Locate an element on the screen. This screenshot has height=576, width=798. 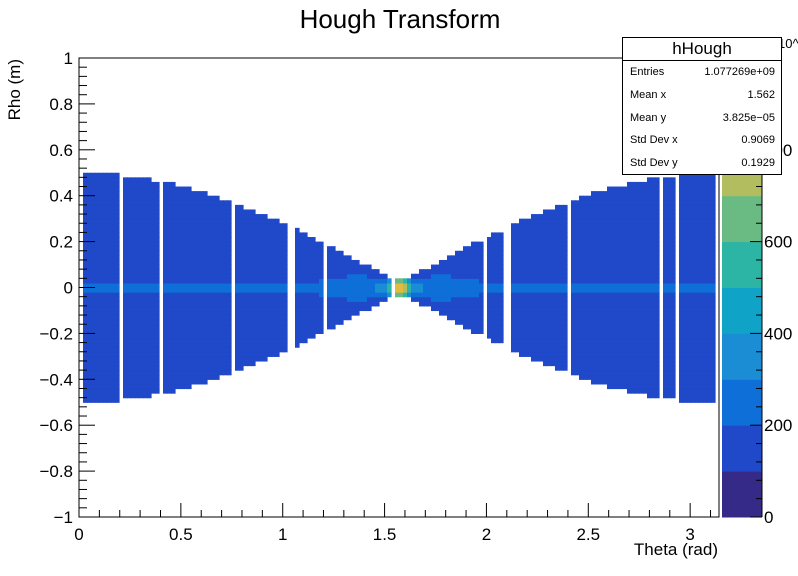
z-tick-label: 600 is located at coordinates (778, 242).